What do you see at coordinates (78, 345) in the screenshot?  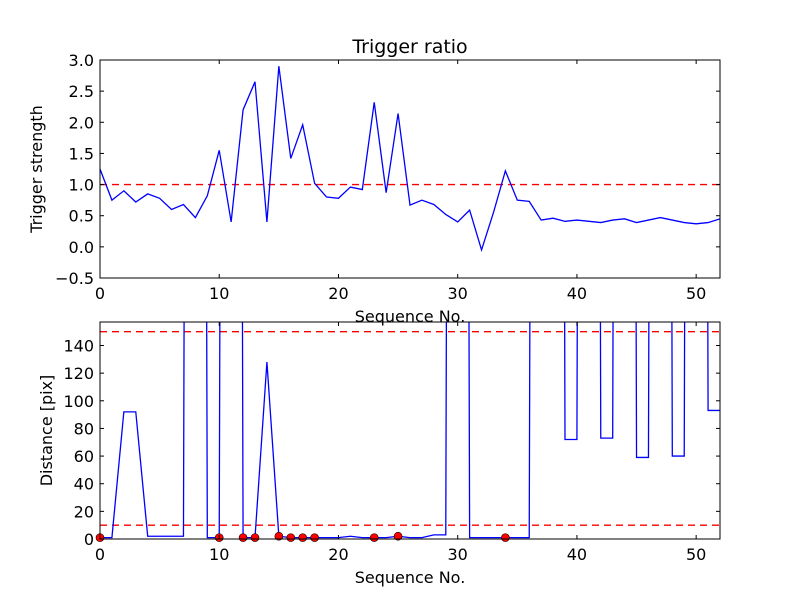 I see `y-tick-label: 140` at bounding box center [78, 345].